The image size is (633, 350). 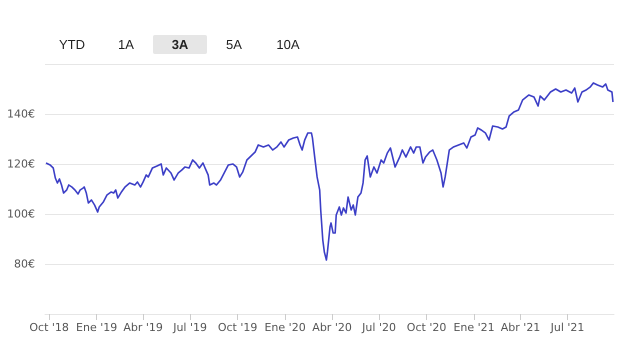 I want to click on text: 10A, so click(x=288, y=45).